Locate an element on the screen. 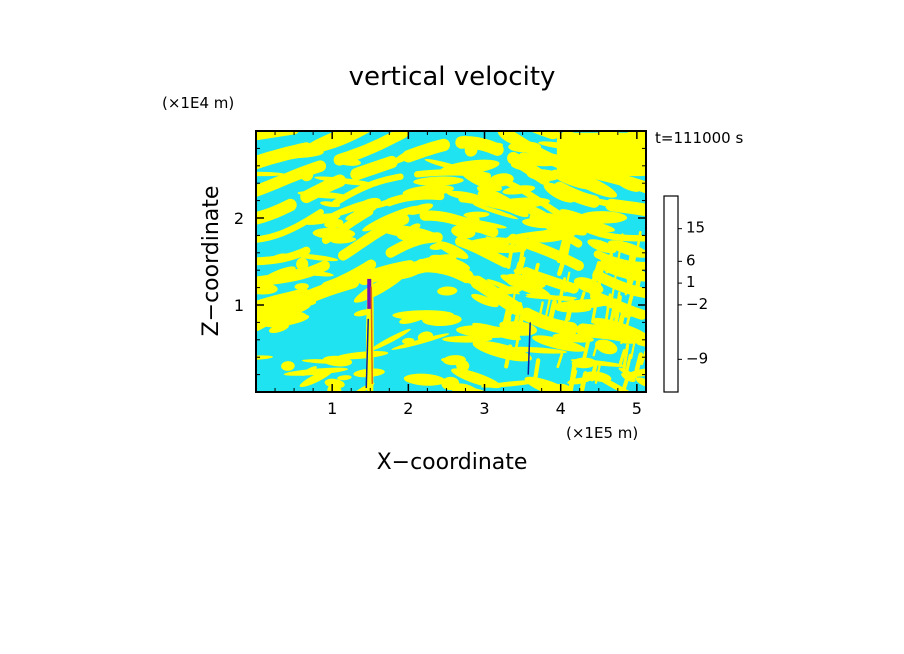  velocity-columns is located at coordinates (448, 335).